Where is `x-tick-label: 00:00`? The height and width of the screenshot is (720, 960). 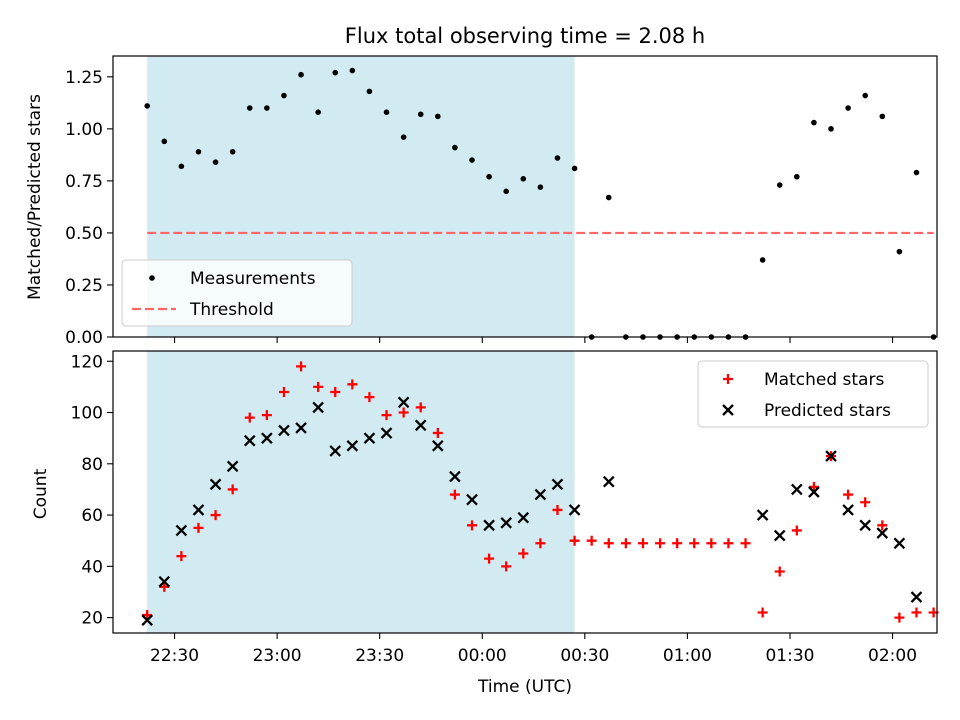 x-tick-label: 00:00 is located at coordinates (482, 656).